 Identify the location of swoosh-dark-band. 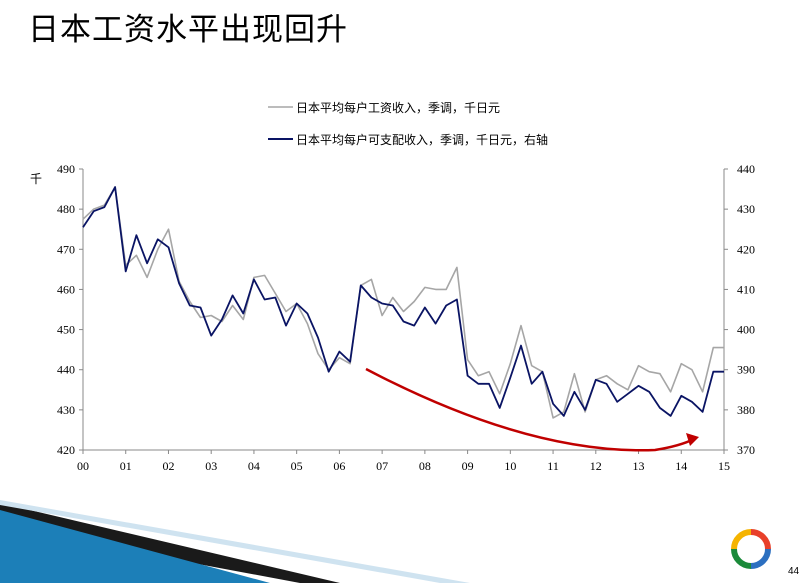
(170, 543).